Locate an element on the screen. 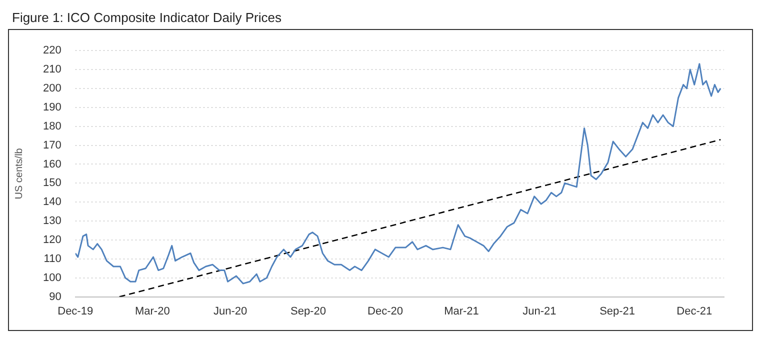 The image size is (761, 349). x-tick-label: Jun-21 is located at coordinates (539, 311).